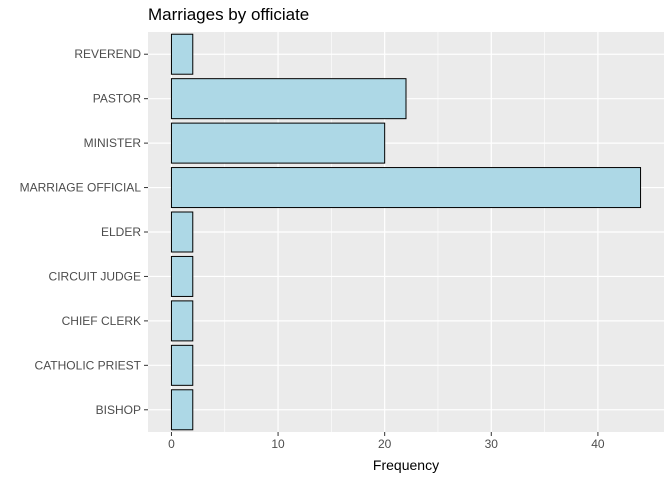 The height and width of the screenshot is (480, 672). What do you see at coordinates (182, 54) in the screenshot?
I see `bar-reverend` at bounding box center [182, 54].